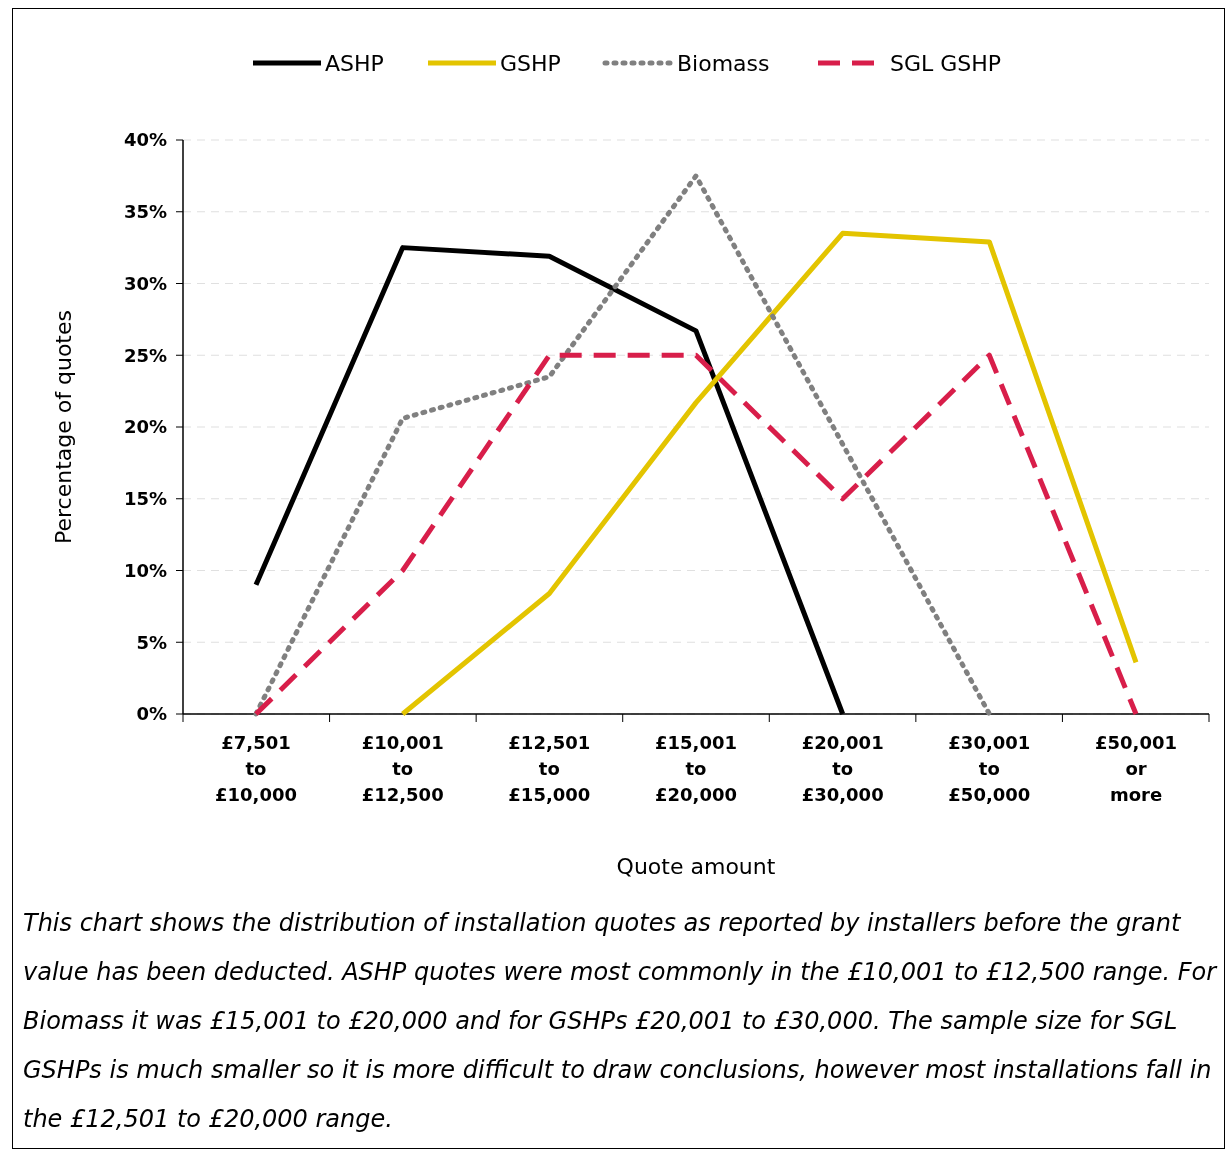  I want to click on legend-label: SGL GSHP, so click(946, 63).